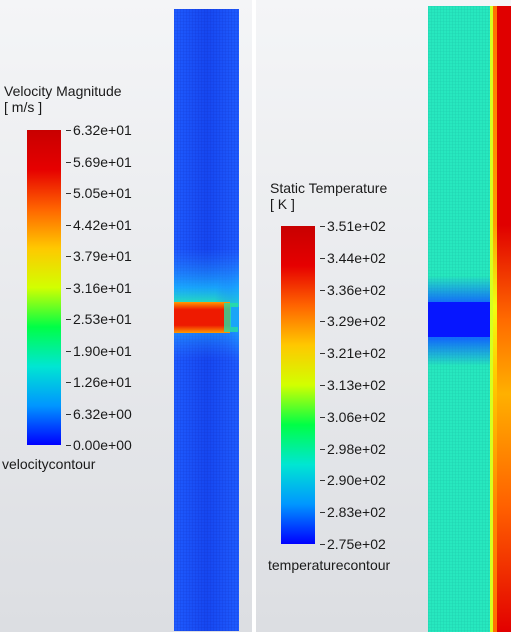  Describe the element at coordinates (99, 224) in the screenshot. I see `velocity-tick-label: 4.42e+01` at that location.